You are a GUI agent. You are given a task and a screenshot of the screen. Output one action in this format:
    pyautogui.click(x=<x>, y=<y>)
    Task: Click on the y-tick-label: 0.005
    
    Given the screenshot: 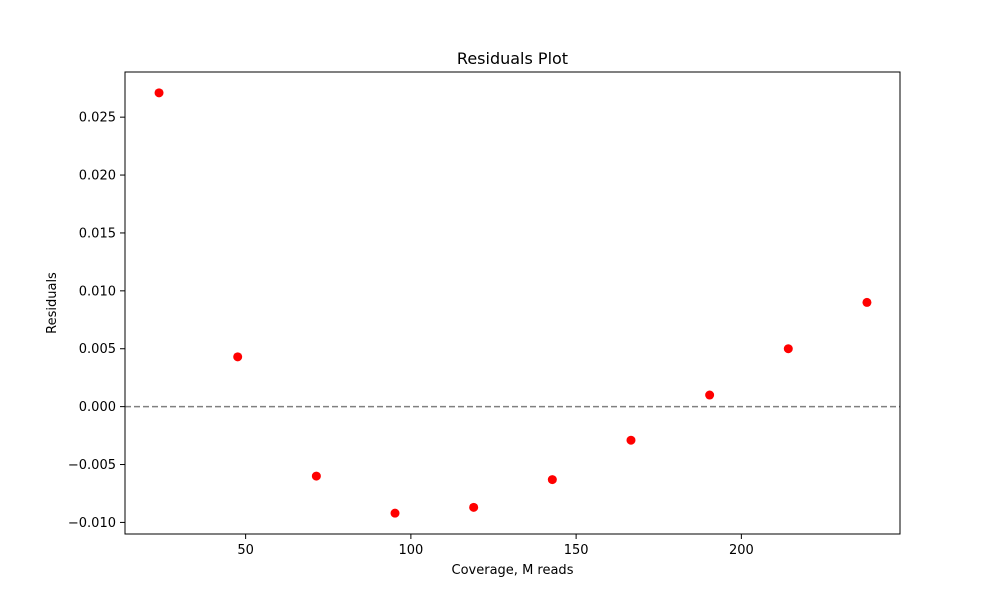 What is the action you would take?
    pyautogui.click(x=97, y=349)
    